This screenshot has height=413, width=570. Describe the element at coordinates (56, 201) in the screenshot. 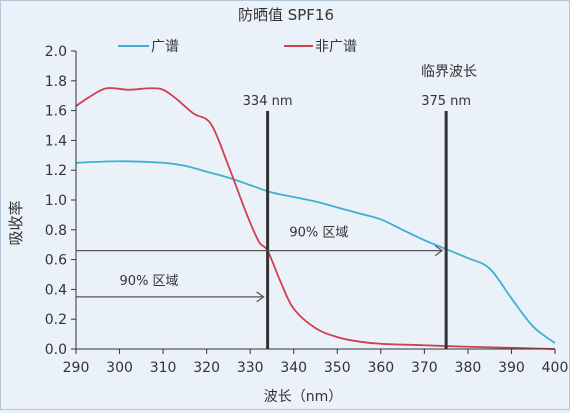

I see `y-tick-label: 1.0` at that location.